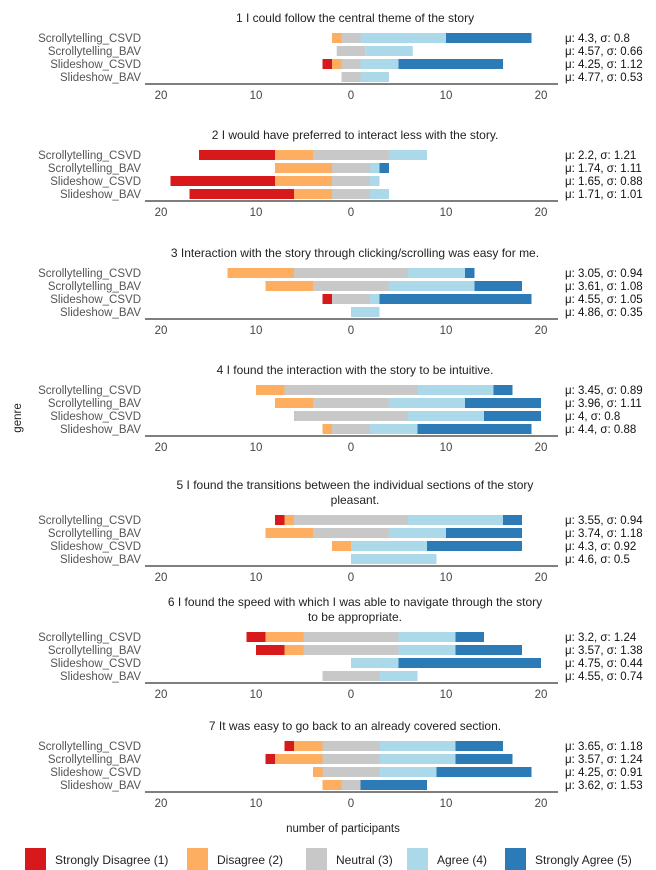  I want to click on row-Scrollytelling_BAV: Scrollytelling_BAV μ: 1.74, σ: 1.11, so click(345, 169).